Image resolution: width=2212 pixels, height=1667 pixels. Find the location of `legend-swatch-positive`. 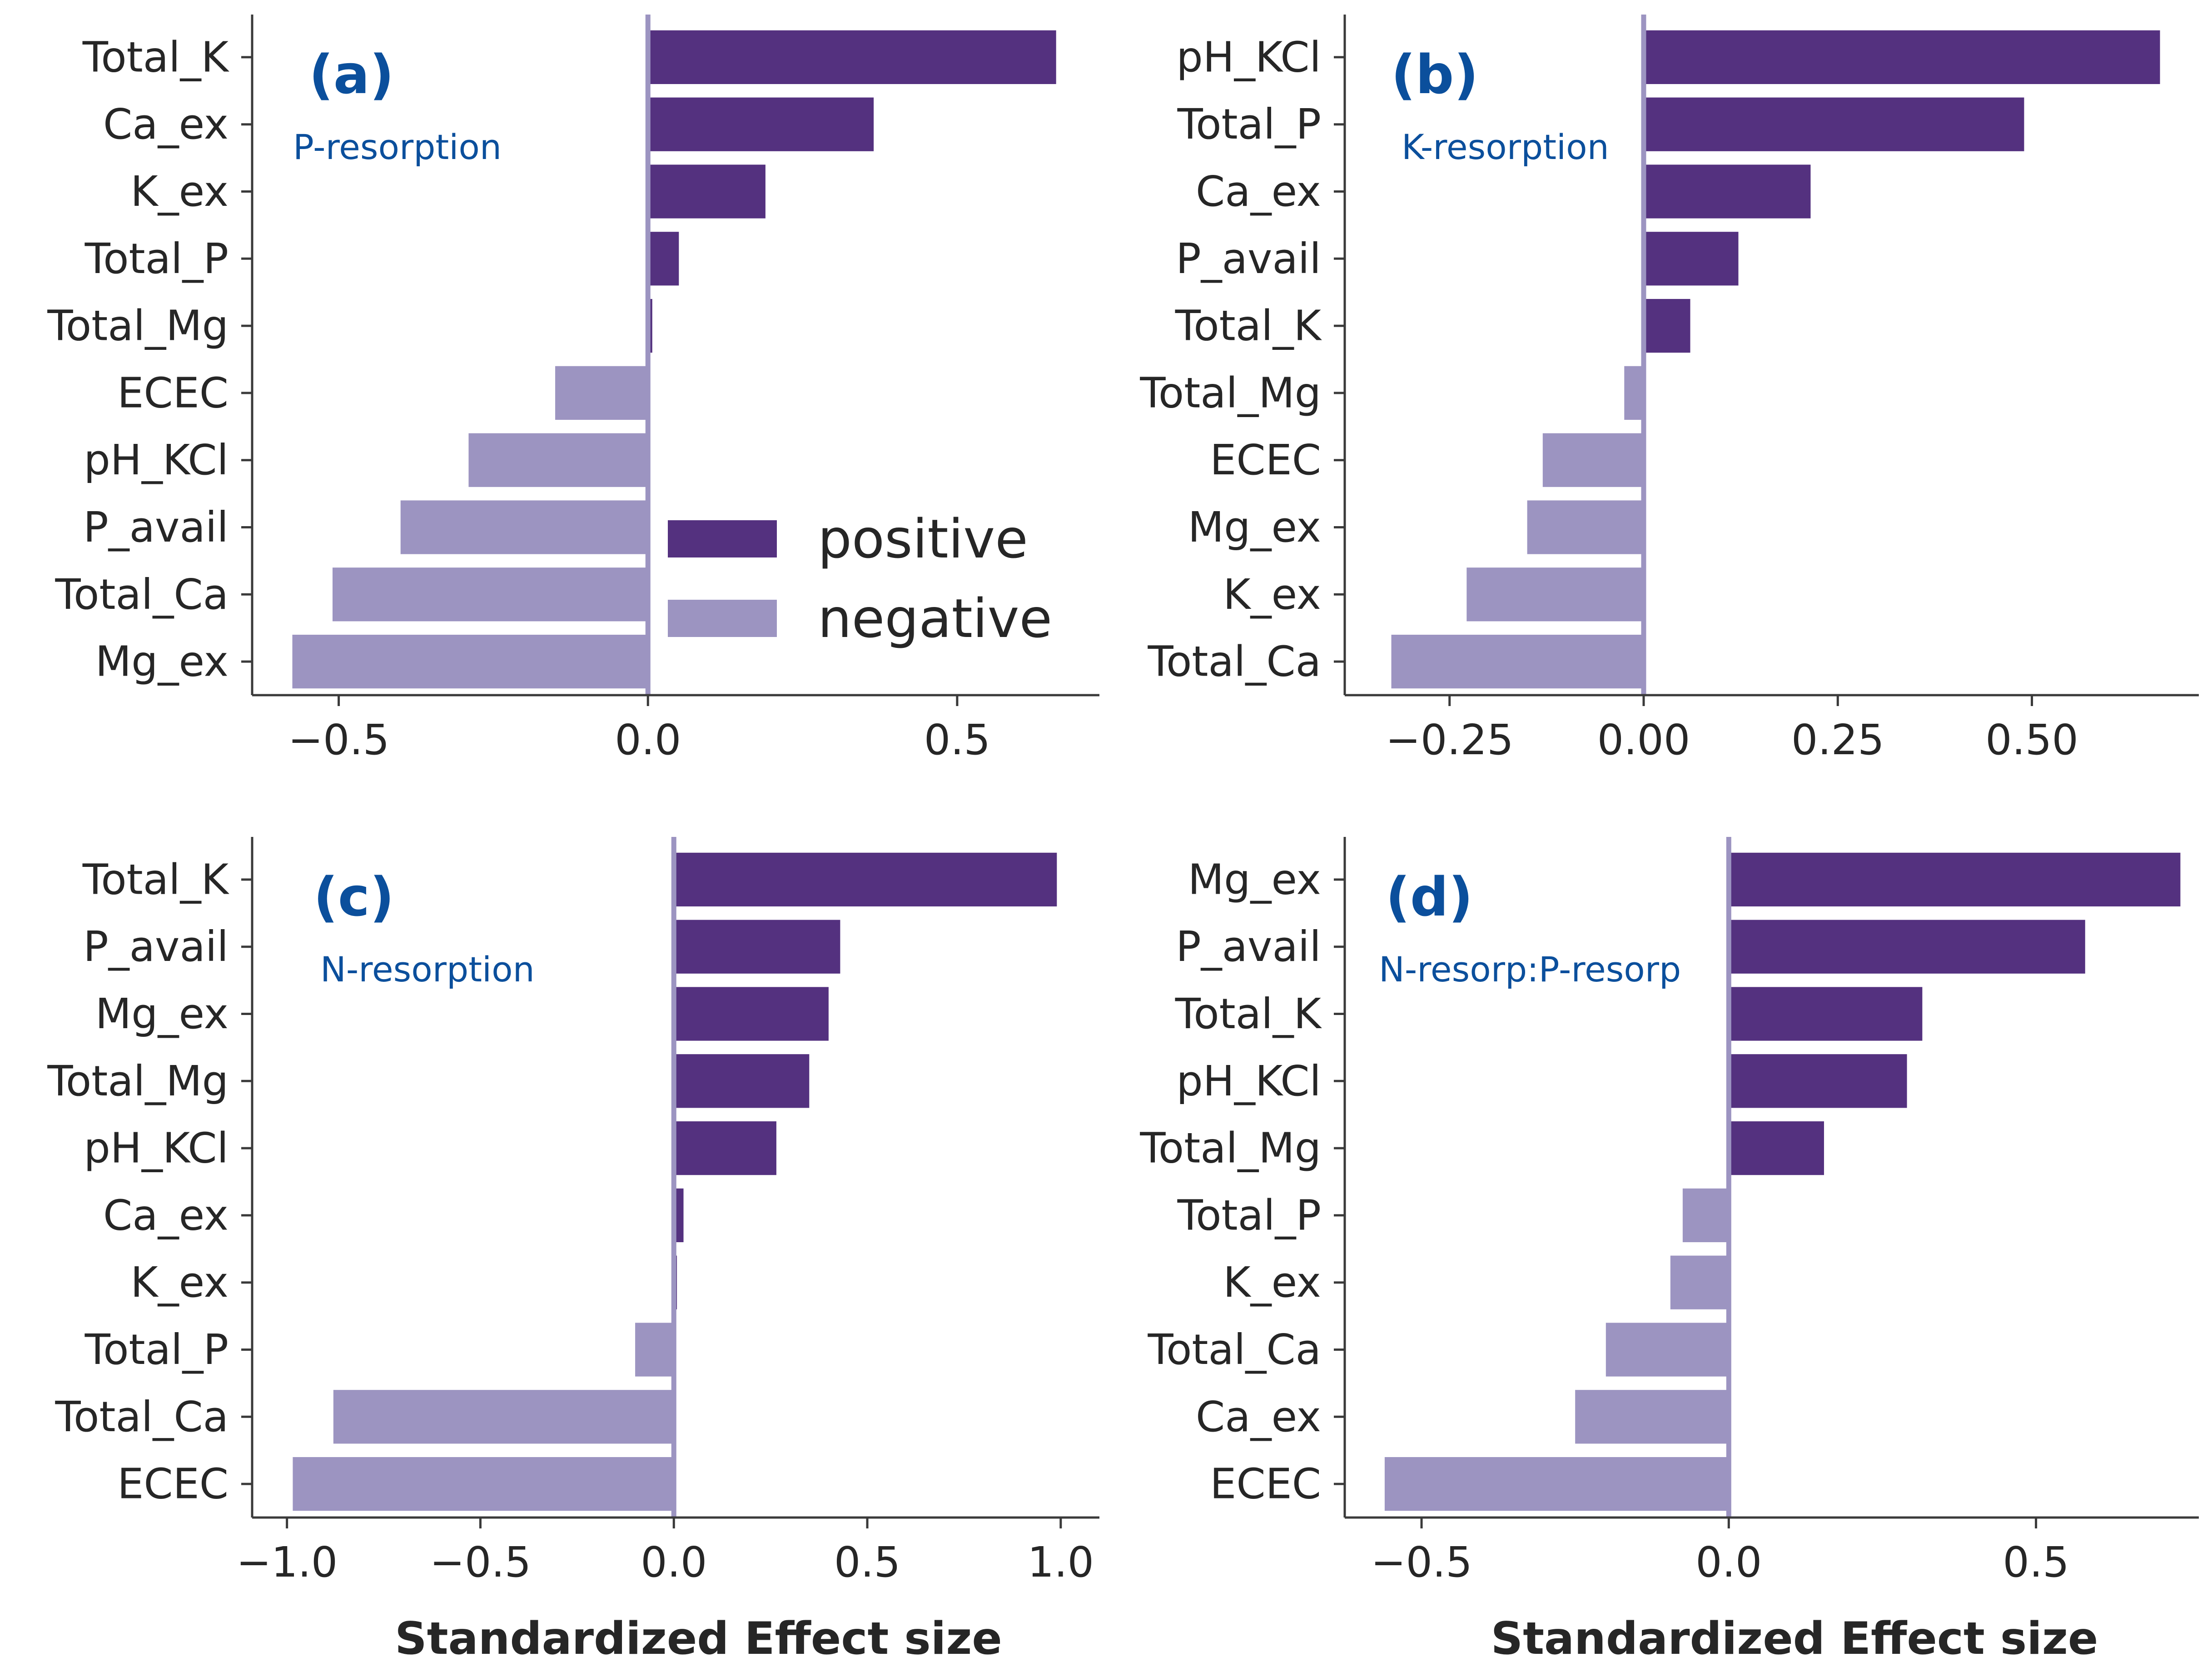

legend-swatch-positive is located at coordinates (723, 538).